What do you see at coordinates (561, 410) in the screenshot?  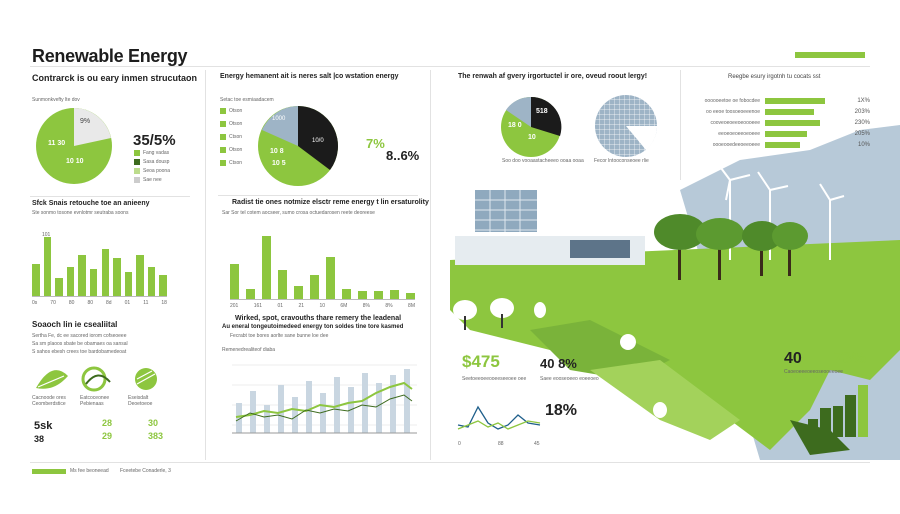 I see `percent-stat: 18%` at bounding box center [561, 410].